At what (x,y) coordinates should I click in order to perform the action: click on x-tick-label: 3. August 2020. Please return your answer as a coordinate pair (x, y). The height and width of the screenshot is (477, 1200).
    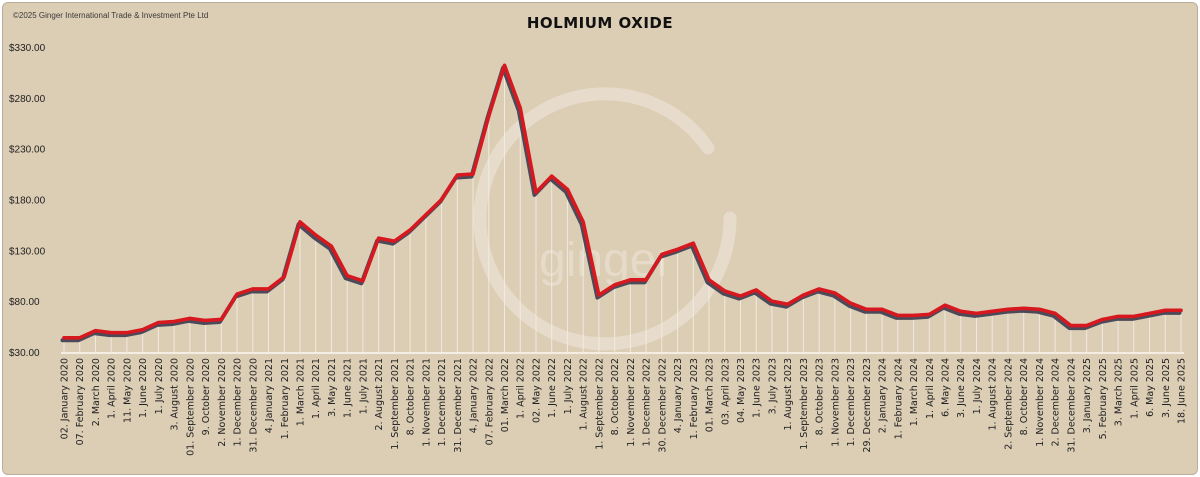
    Looking at the image, I should click on (175, 394).